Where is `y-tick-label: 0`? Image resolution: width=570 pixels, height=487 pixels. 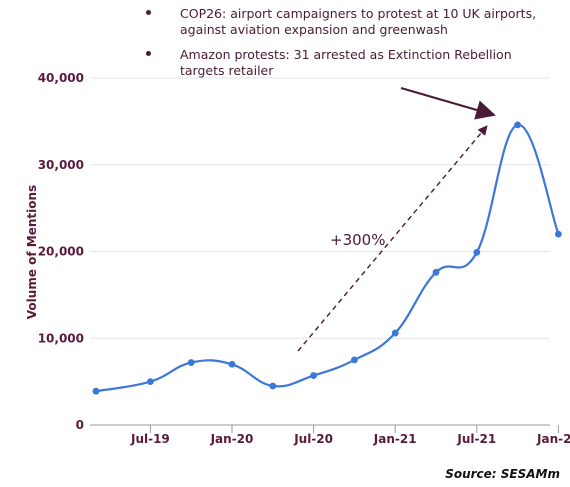
y-tick-label: 0 is located at coordinates (80, 425).